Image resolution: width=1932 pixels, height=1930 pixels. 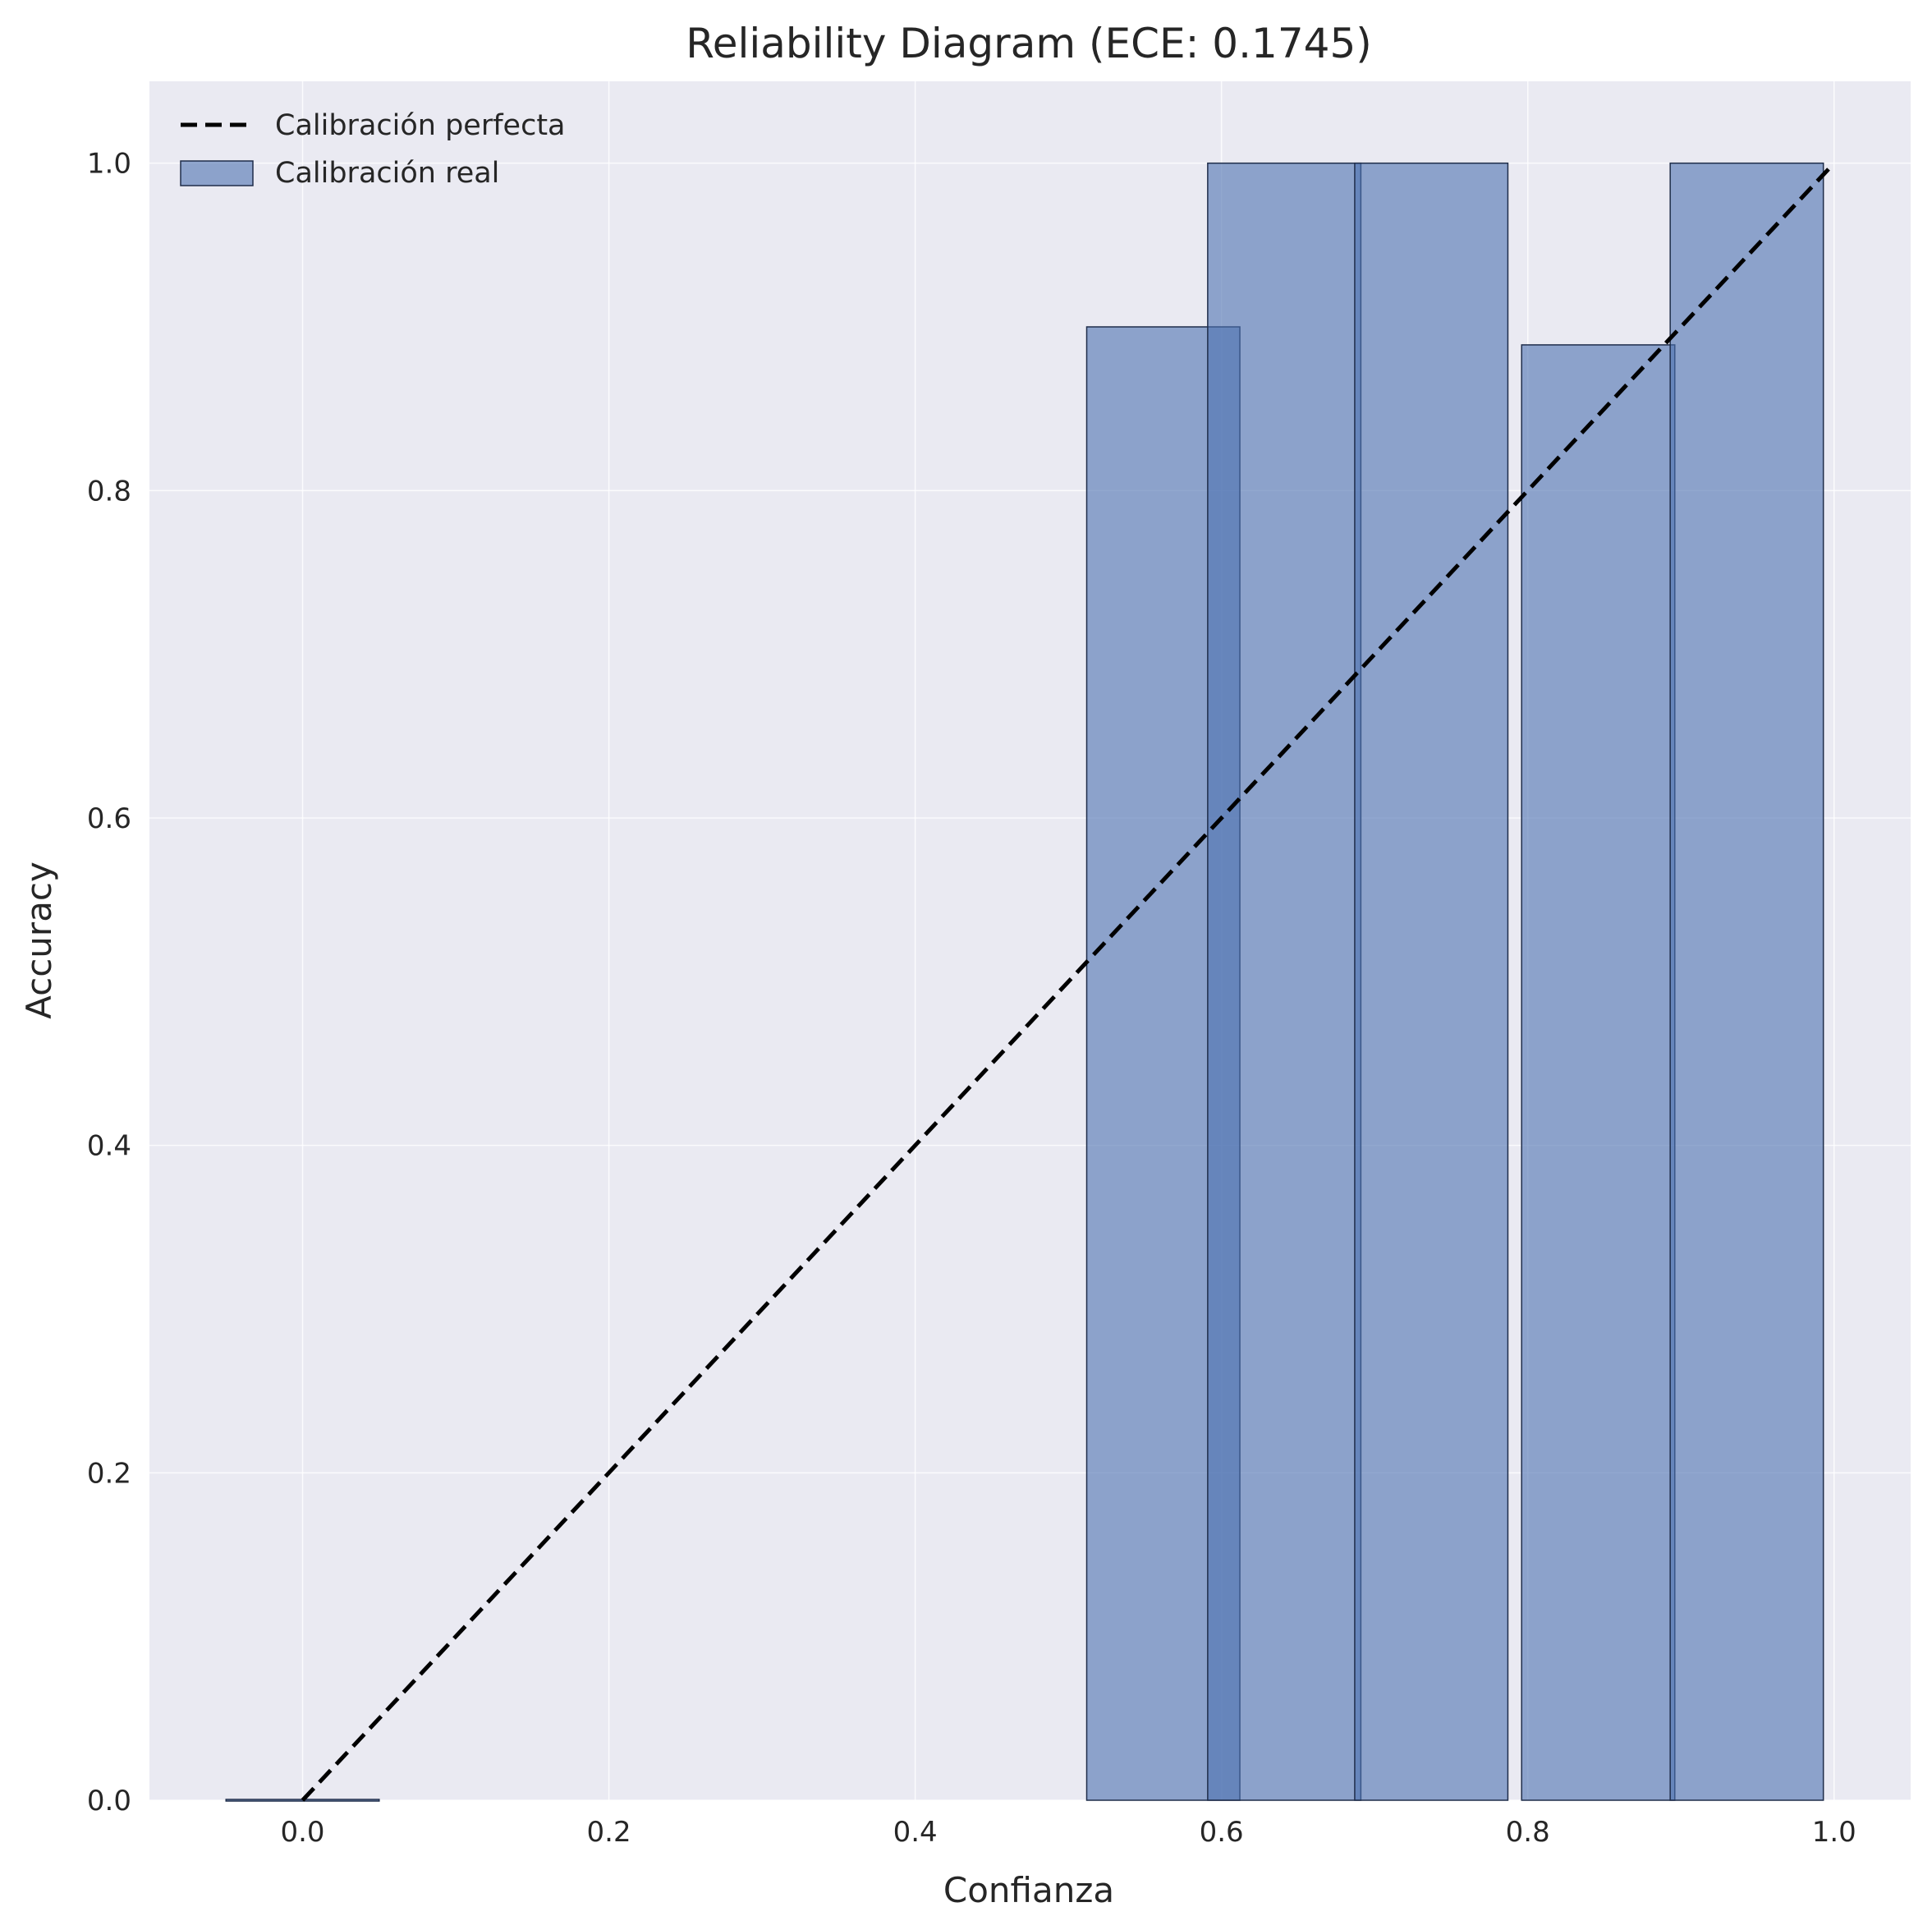 I want to click on x-tick-label: 0.4, so click(x=915, y=1832).